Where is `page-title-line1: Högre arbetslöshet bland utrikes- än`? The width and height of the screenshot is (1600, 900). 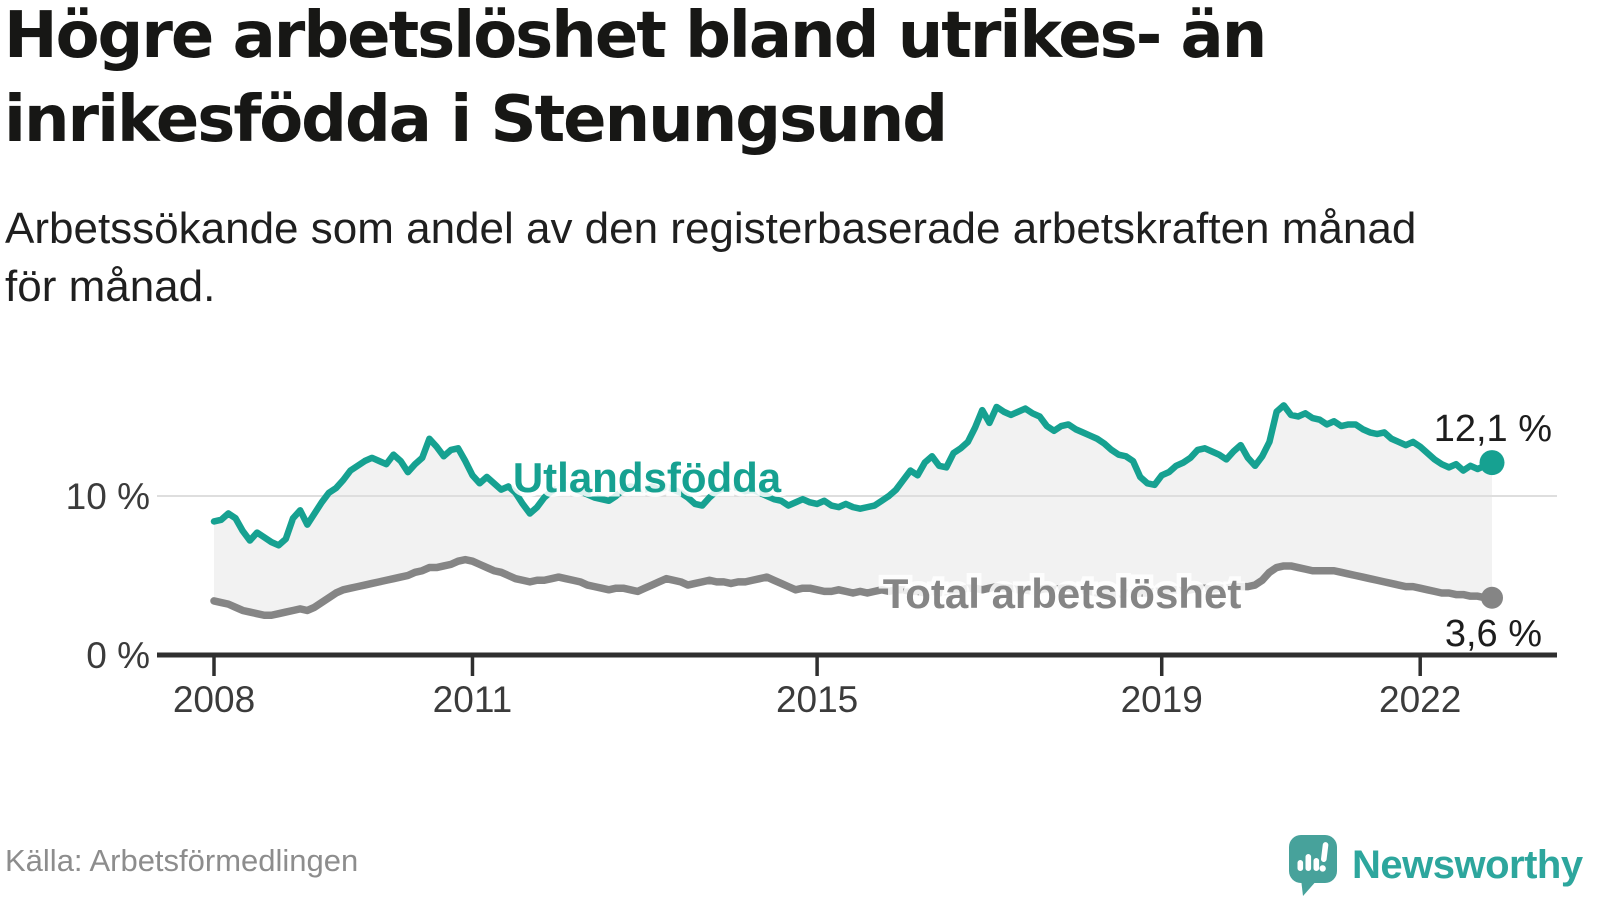
page-title-line1: Högre arbetslöshet bland utrikes- än is located at coordinates (635, 36).